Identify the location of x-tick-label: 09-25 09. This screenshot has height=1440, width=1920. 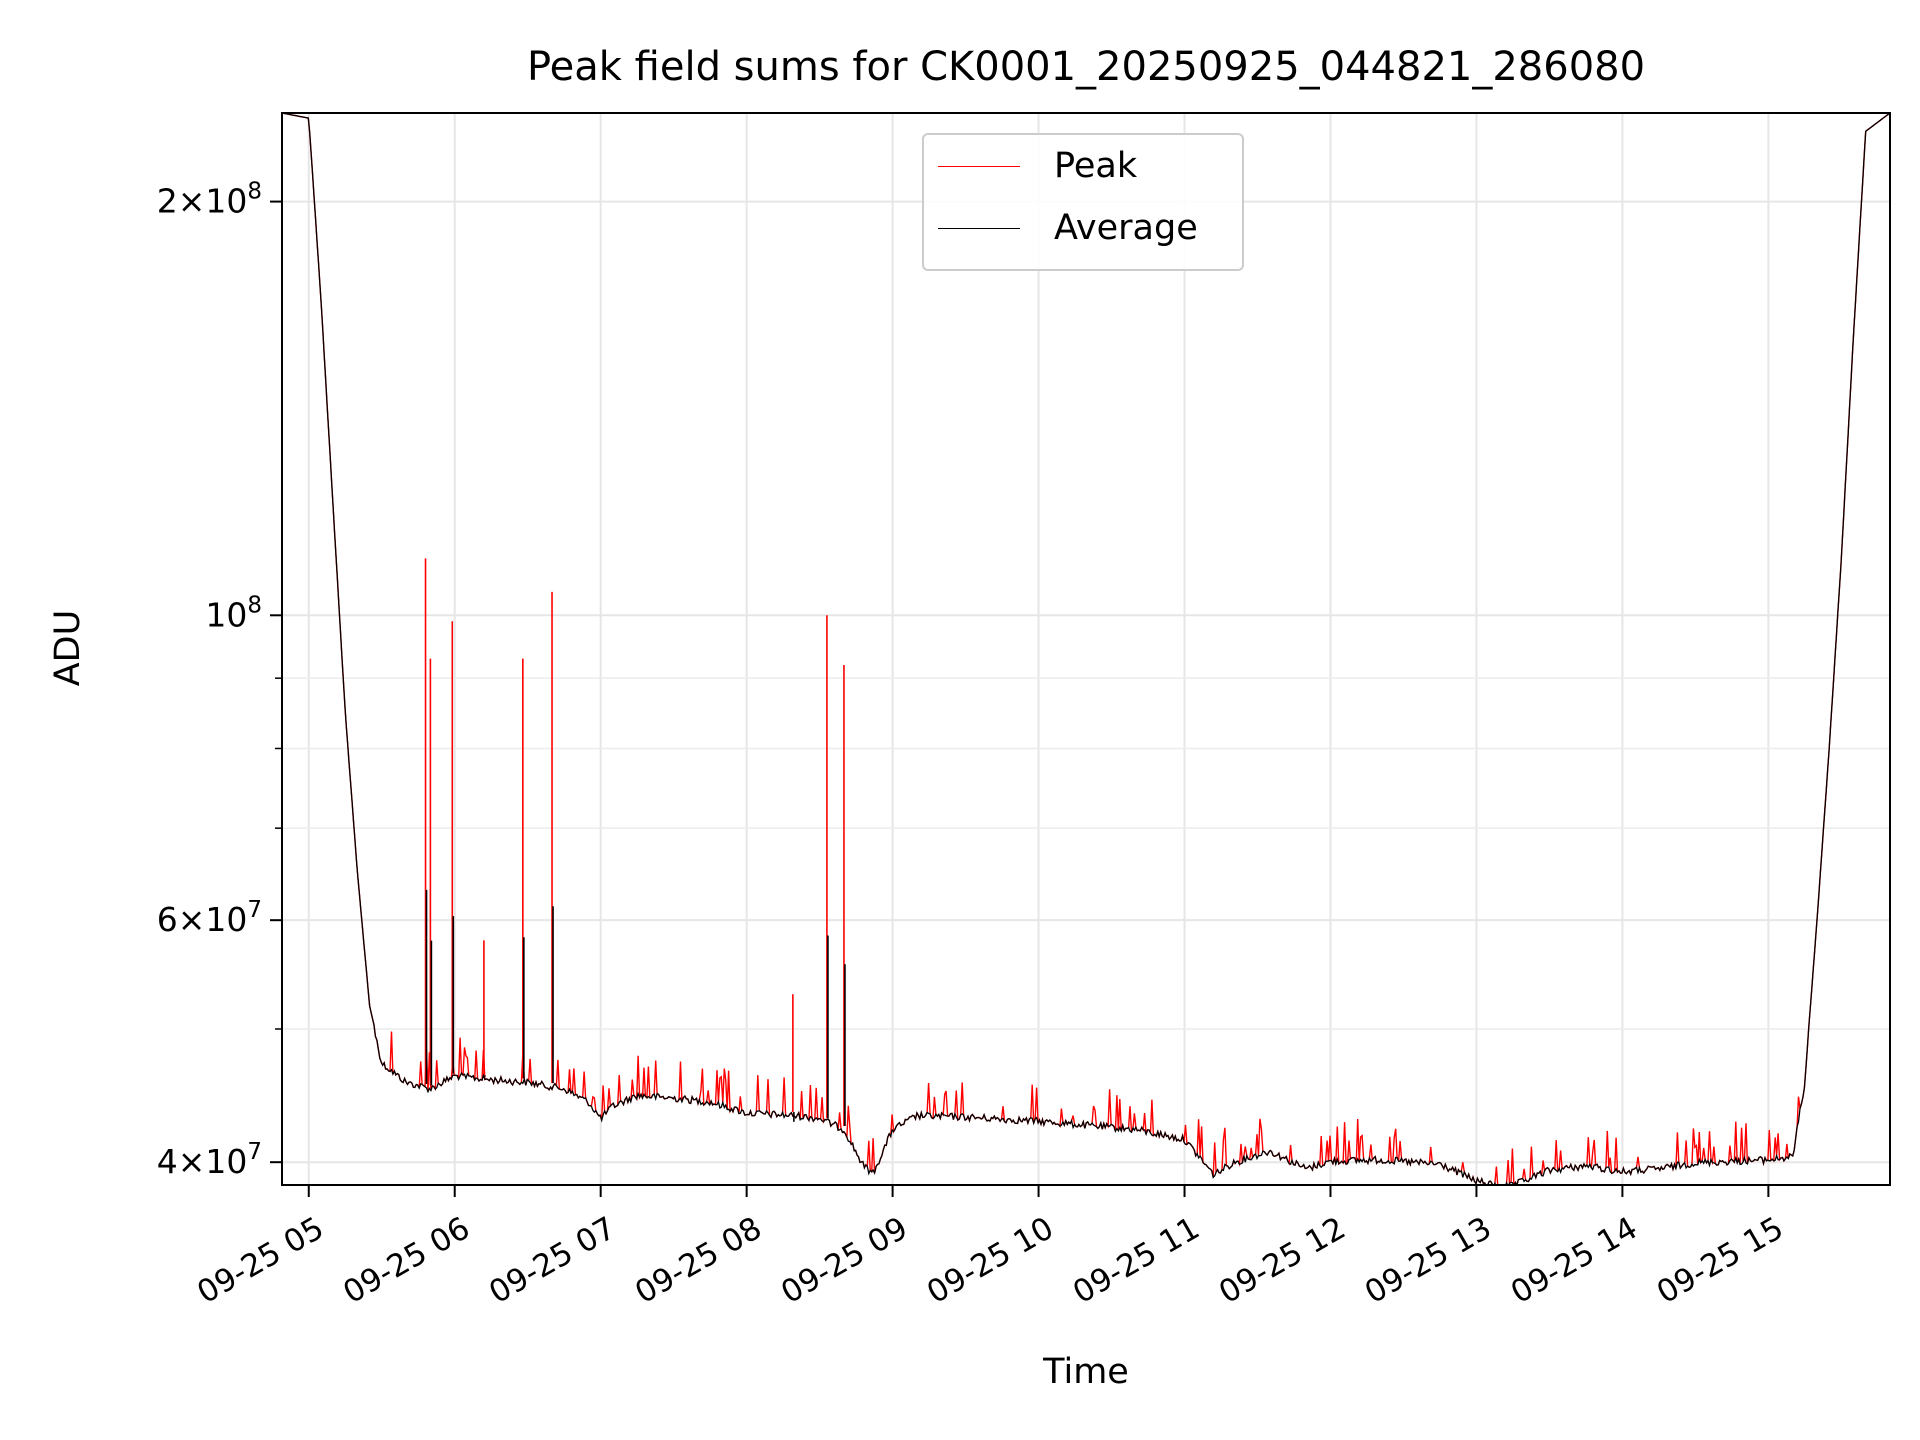
(844, 1260).